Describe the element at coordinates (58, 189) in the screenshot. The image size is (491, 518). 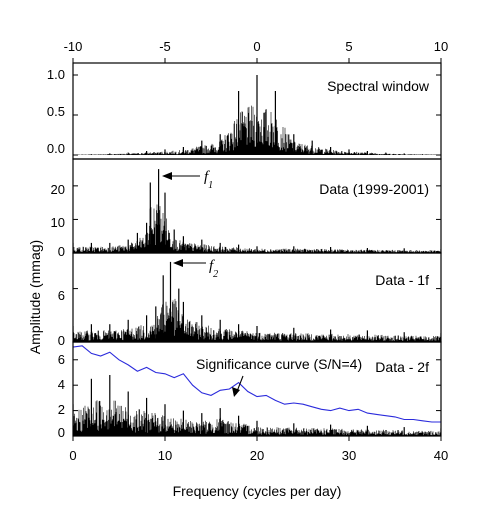
I see `y-tick-label: 20` at that location.